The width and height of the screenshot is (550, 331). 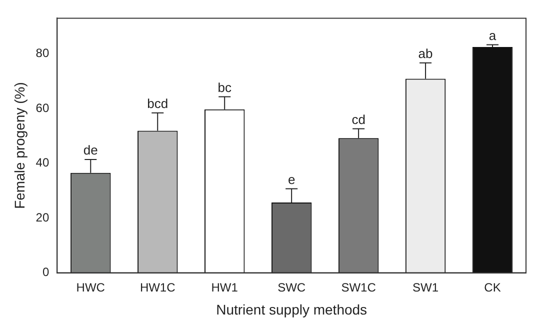 I want to click on y-tick-label: 0, so click(x=46, y=272).